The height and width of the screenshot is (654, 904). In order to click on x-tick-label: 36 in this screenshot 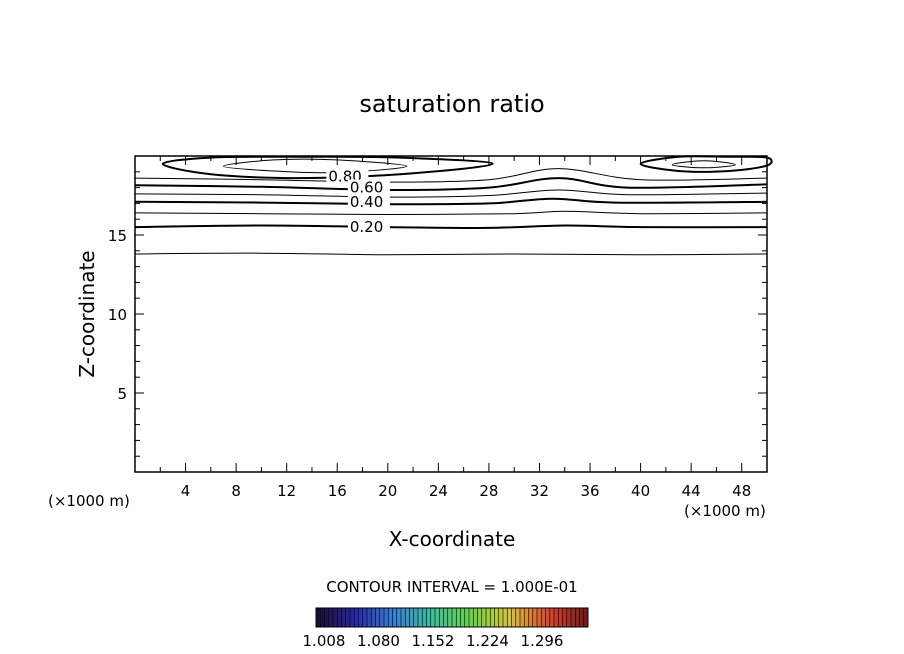, I will do `click(589, 491)`.